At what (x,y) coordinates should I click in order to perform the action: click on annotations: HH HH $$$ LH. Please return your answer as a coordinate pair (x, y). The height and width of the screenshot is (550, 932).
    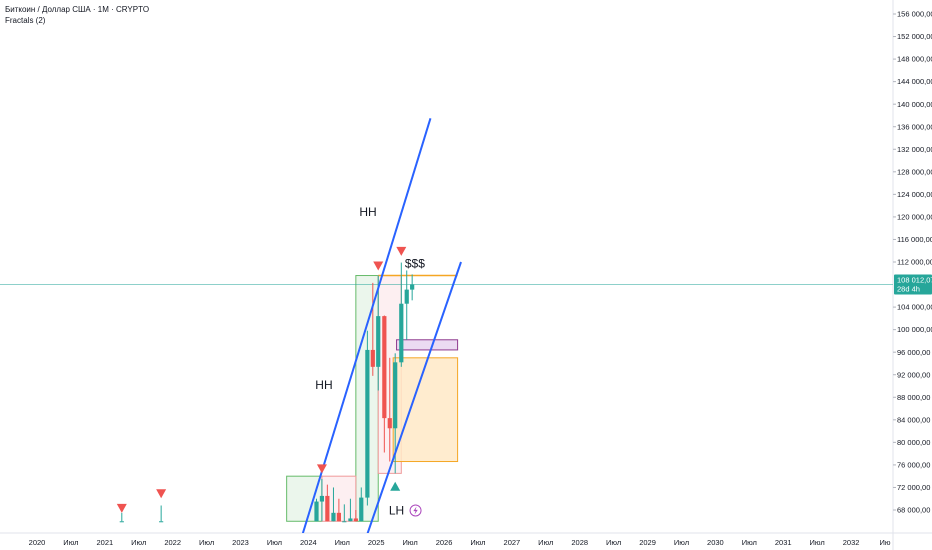
    Looking at the image, I should click on (370, 361).